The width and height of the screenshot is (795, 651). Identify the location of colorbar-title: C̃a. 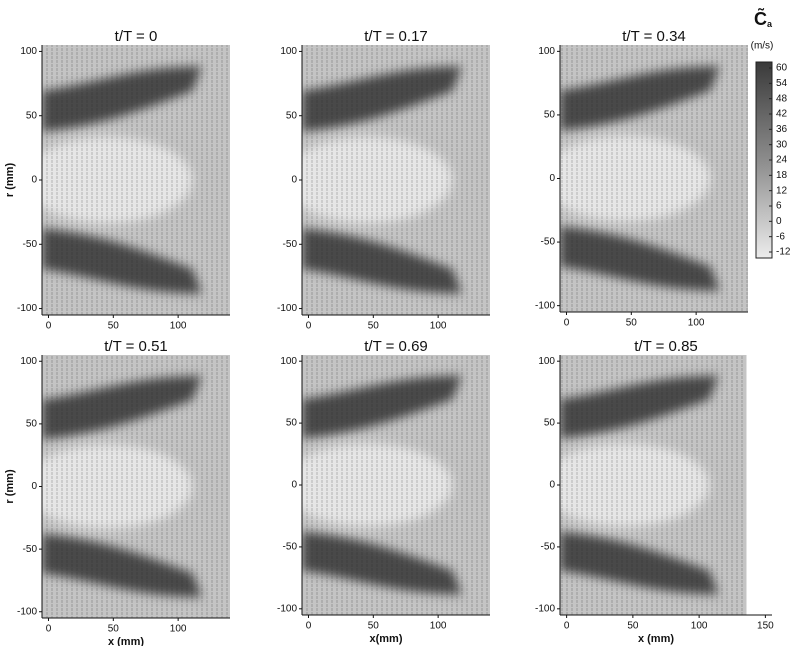
(763, 18).